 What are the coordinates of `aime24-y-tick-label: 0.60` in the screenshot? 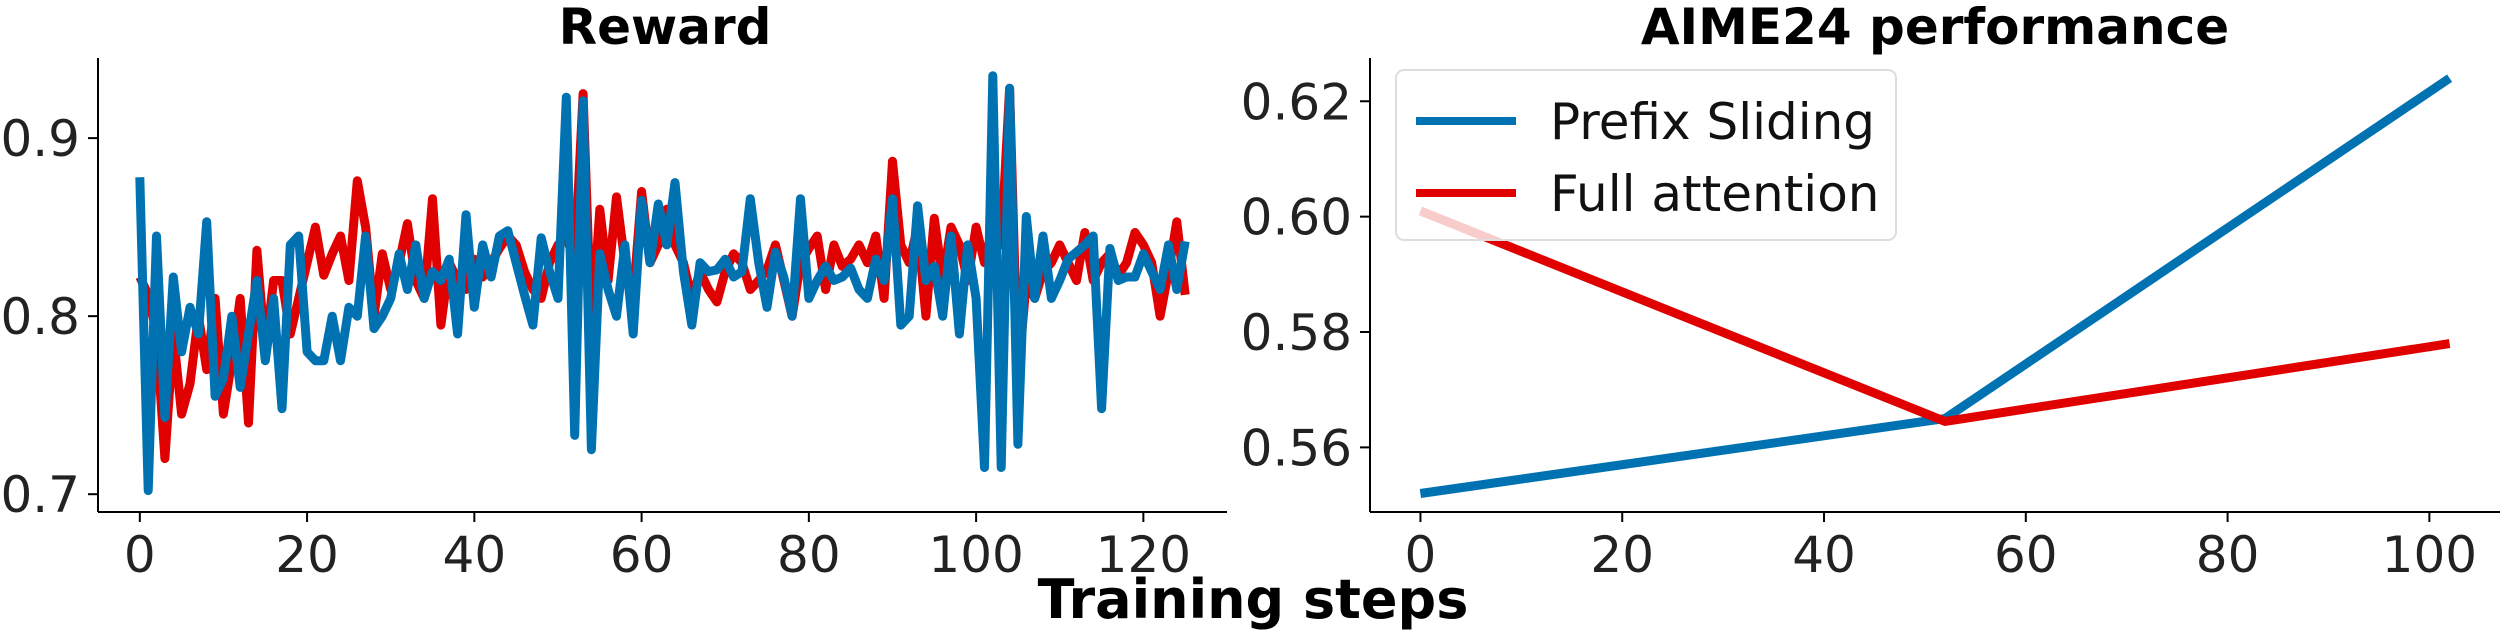 It's located at (1296, 218).